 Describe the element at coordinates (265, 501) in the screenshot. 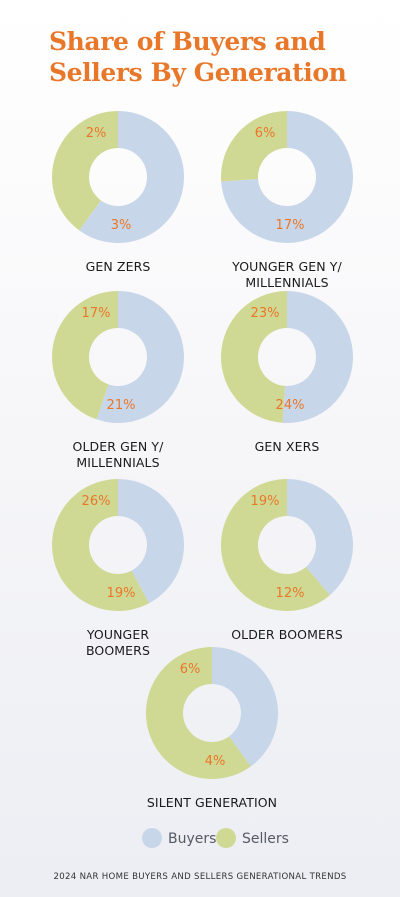

I see `sellers-value-label: 19%` at that location.